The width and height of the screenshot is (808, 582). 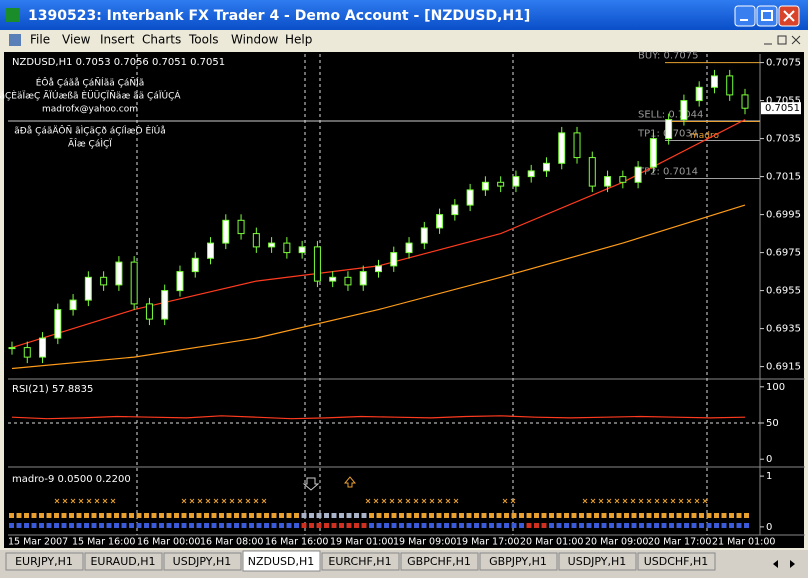 I want to click on menu-item: Help, so click(x=298, y=40).